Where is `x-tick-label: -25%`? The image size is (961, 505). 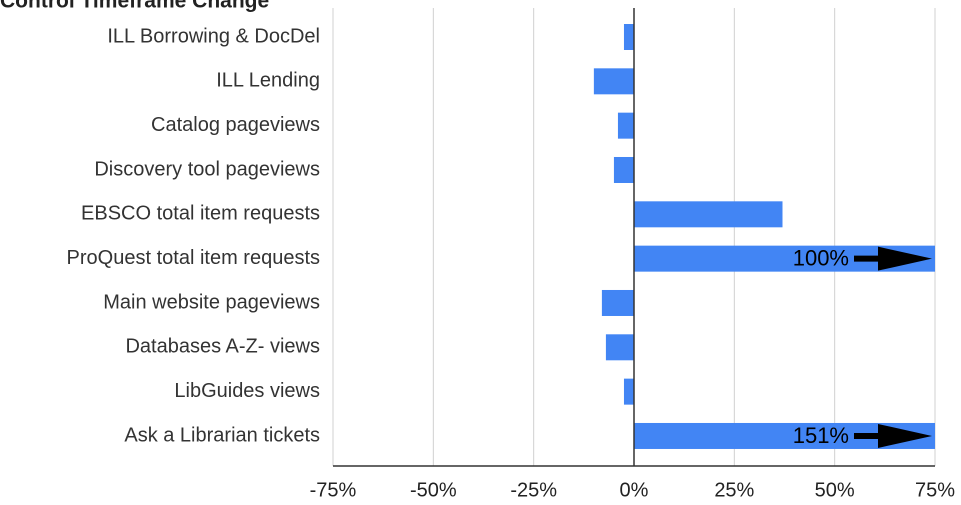
x-tick-label: -25% is located at coordinates (533, 490).